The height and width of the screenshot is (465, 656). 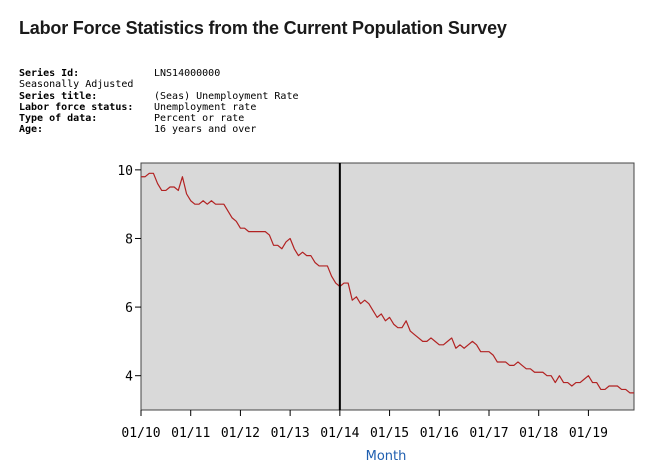 What do you see at coordinates (488, 433) in the screenshot?
I see `x-tick-label-01-17: 01/17` at bounding box center [488, 433].